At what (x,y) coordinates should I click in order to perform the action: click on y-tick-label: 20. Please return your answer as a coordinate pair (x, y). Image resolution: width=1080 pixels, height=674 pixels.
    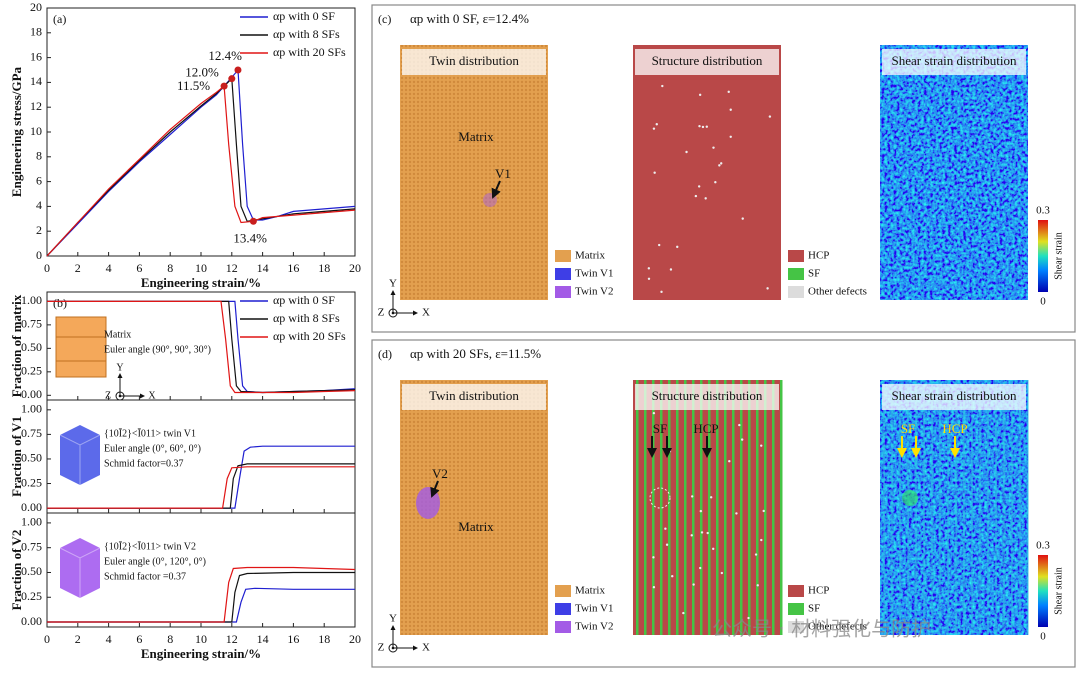
    Looking at the image, I should click on (36, 7).